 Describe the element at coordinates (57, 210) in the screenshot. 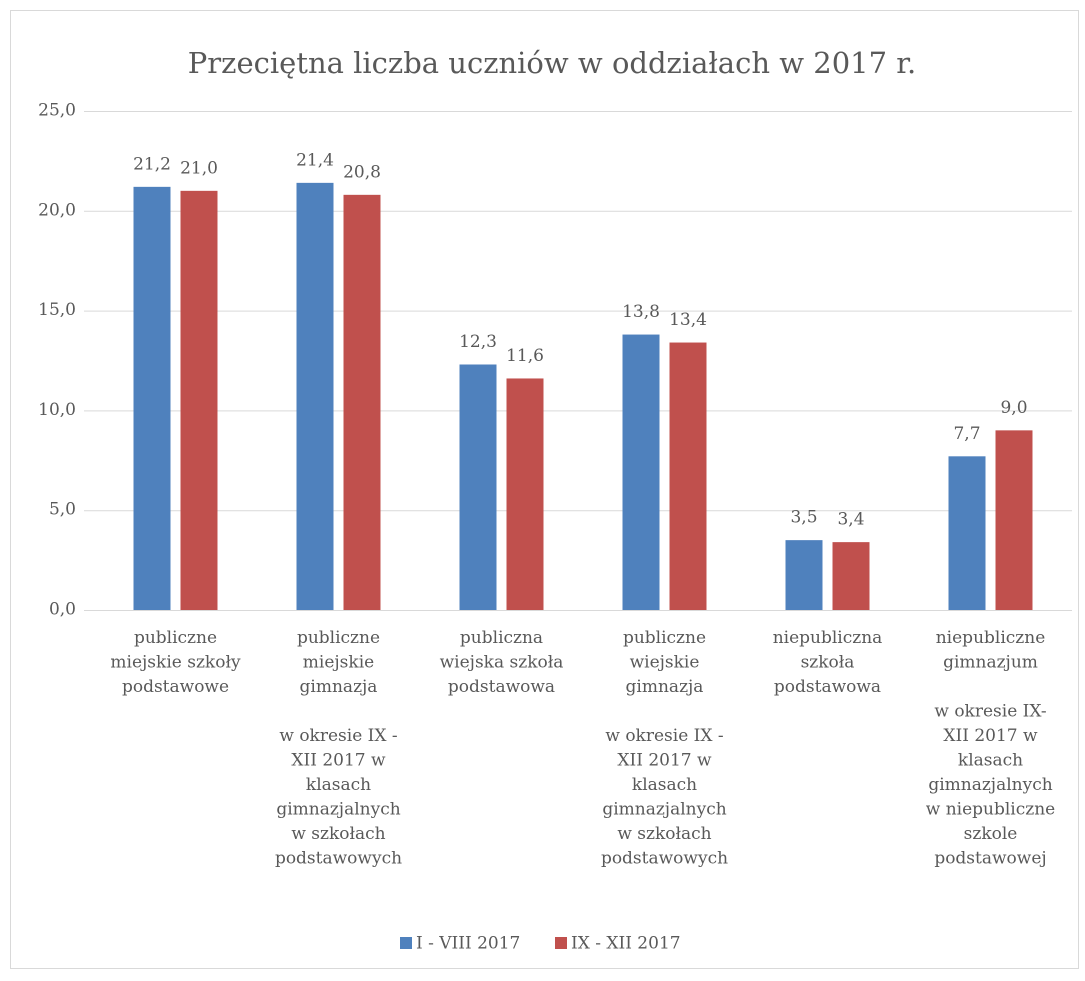

I see `y-tick-label: 20,0` at that location.